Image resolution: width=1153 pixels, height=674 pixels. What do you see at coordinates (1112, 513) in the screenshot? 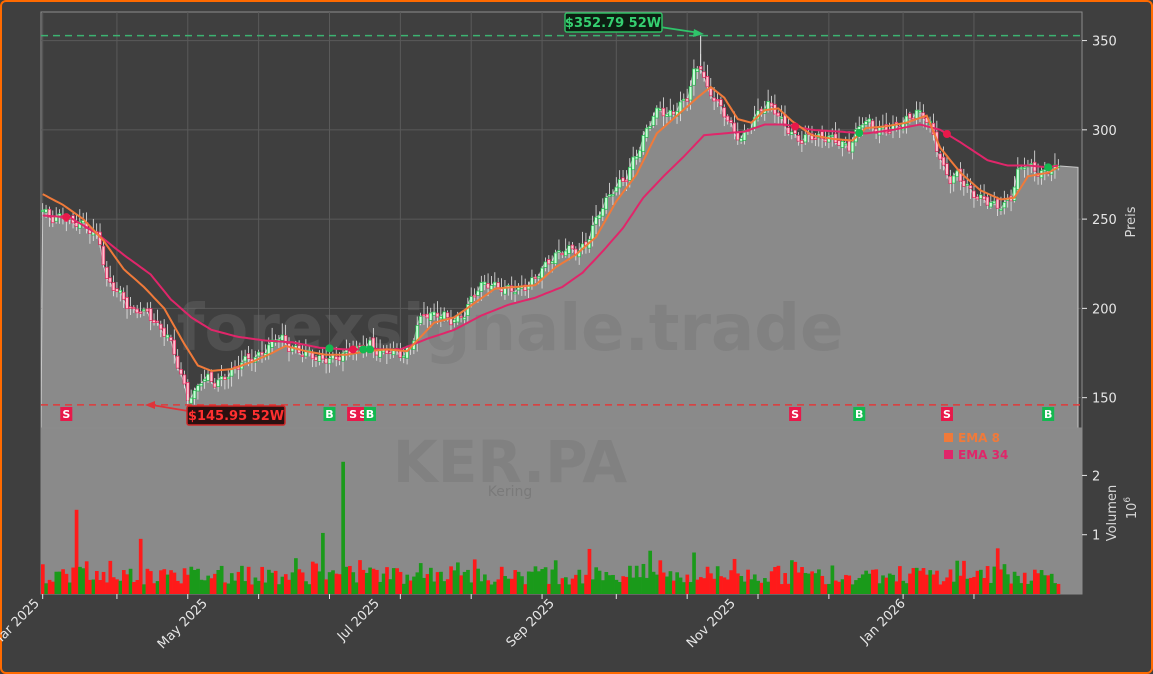
I see `volume-axis-title: Volumen` at bounding box center [1112, 513].